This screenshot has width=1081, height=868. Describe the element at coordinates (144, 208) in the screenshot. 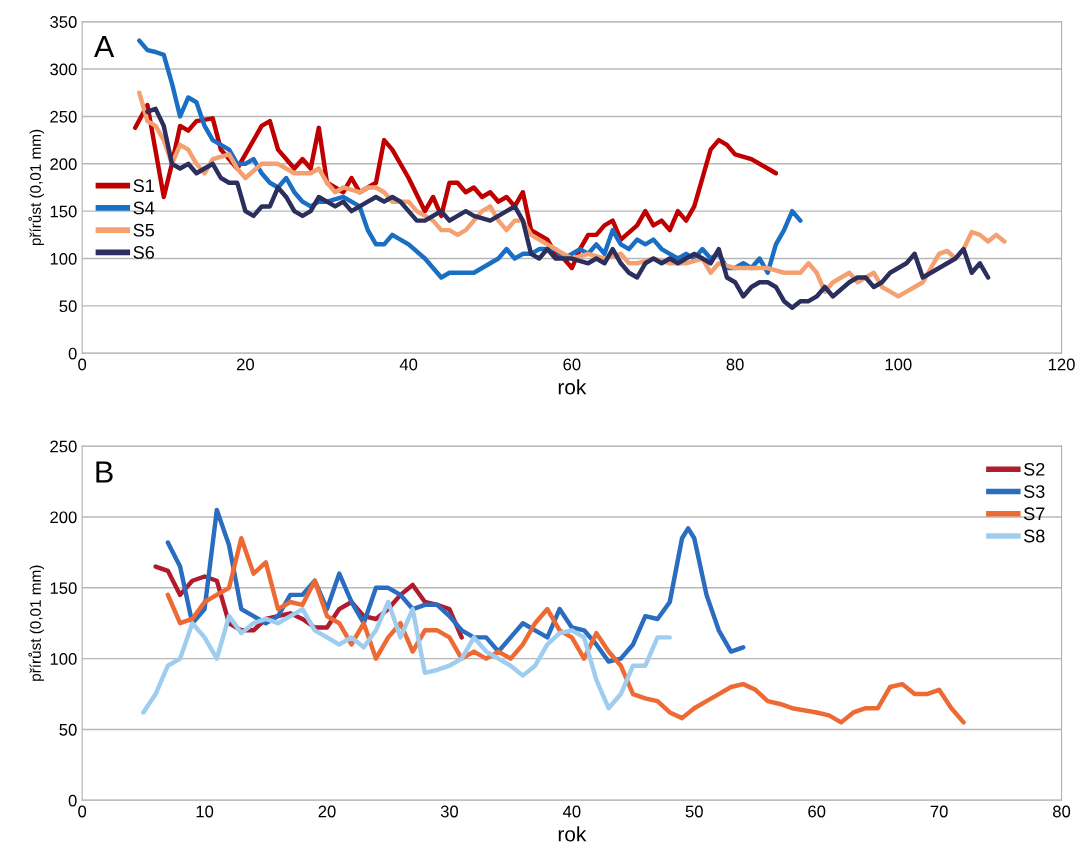

I see `legend-label: S4` at that location.